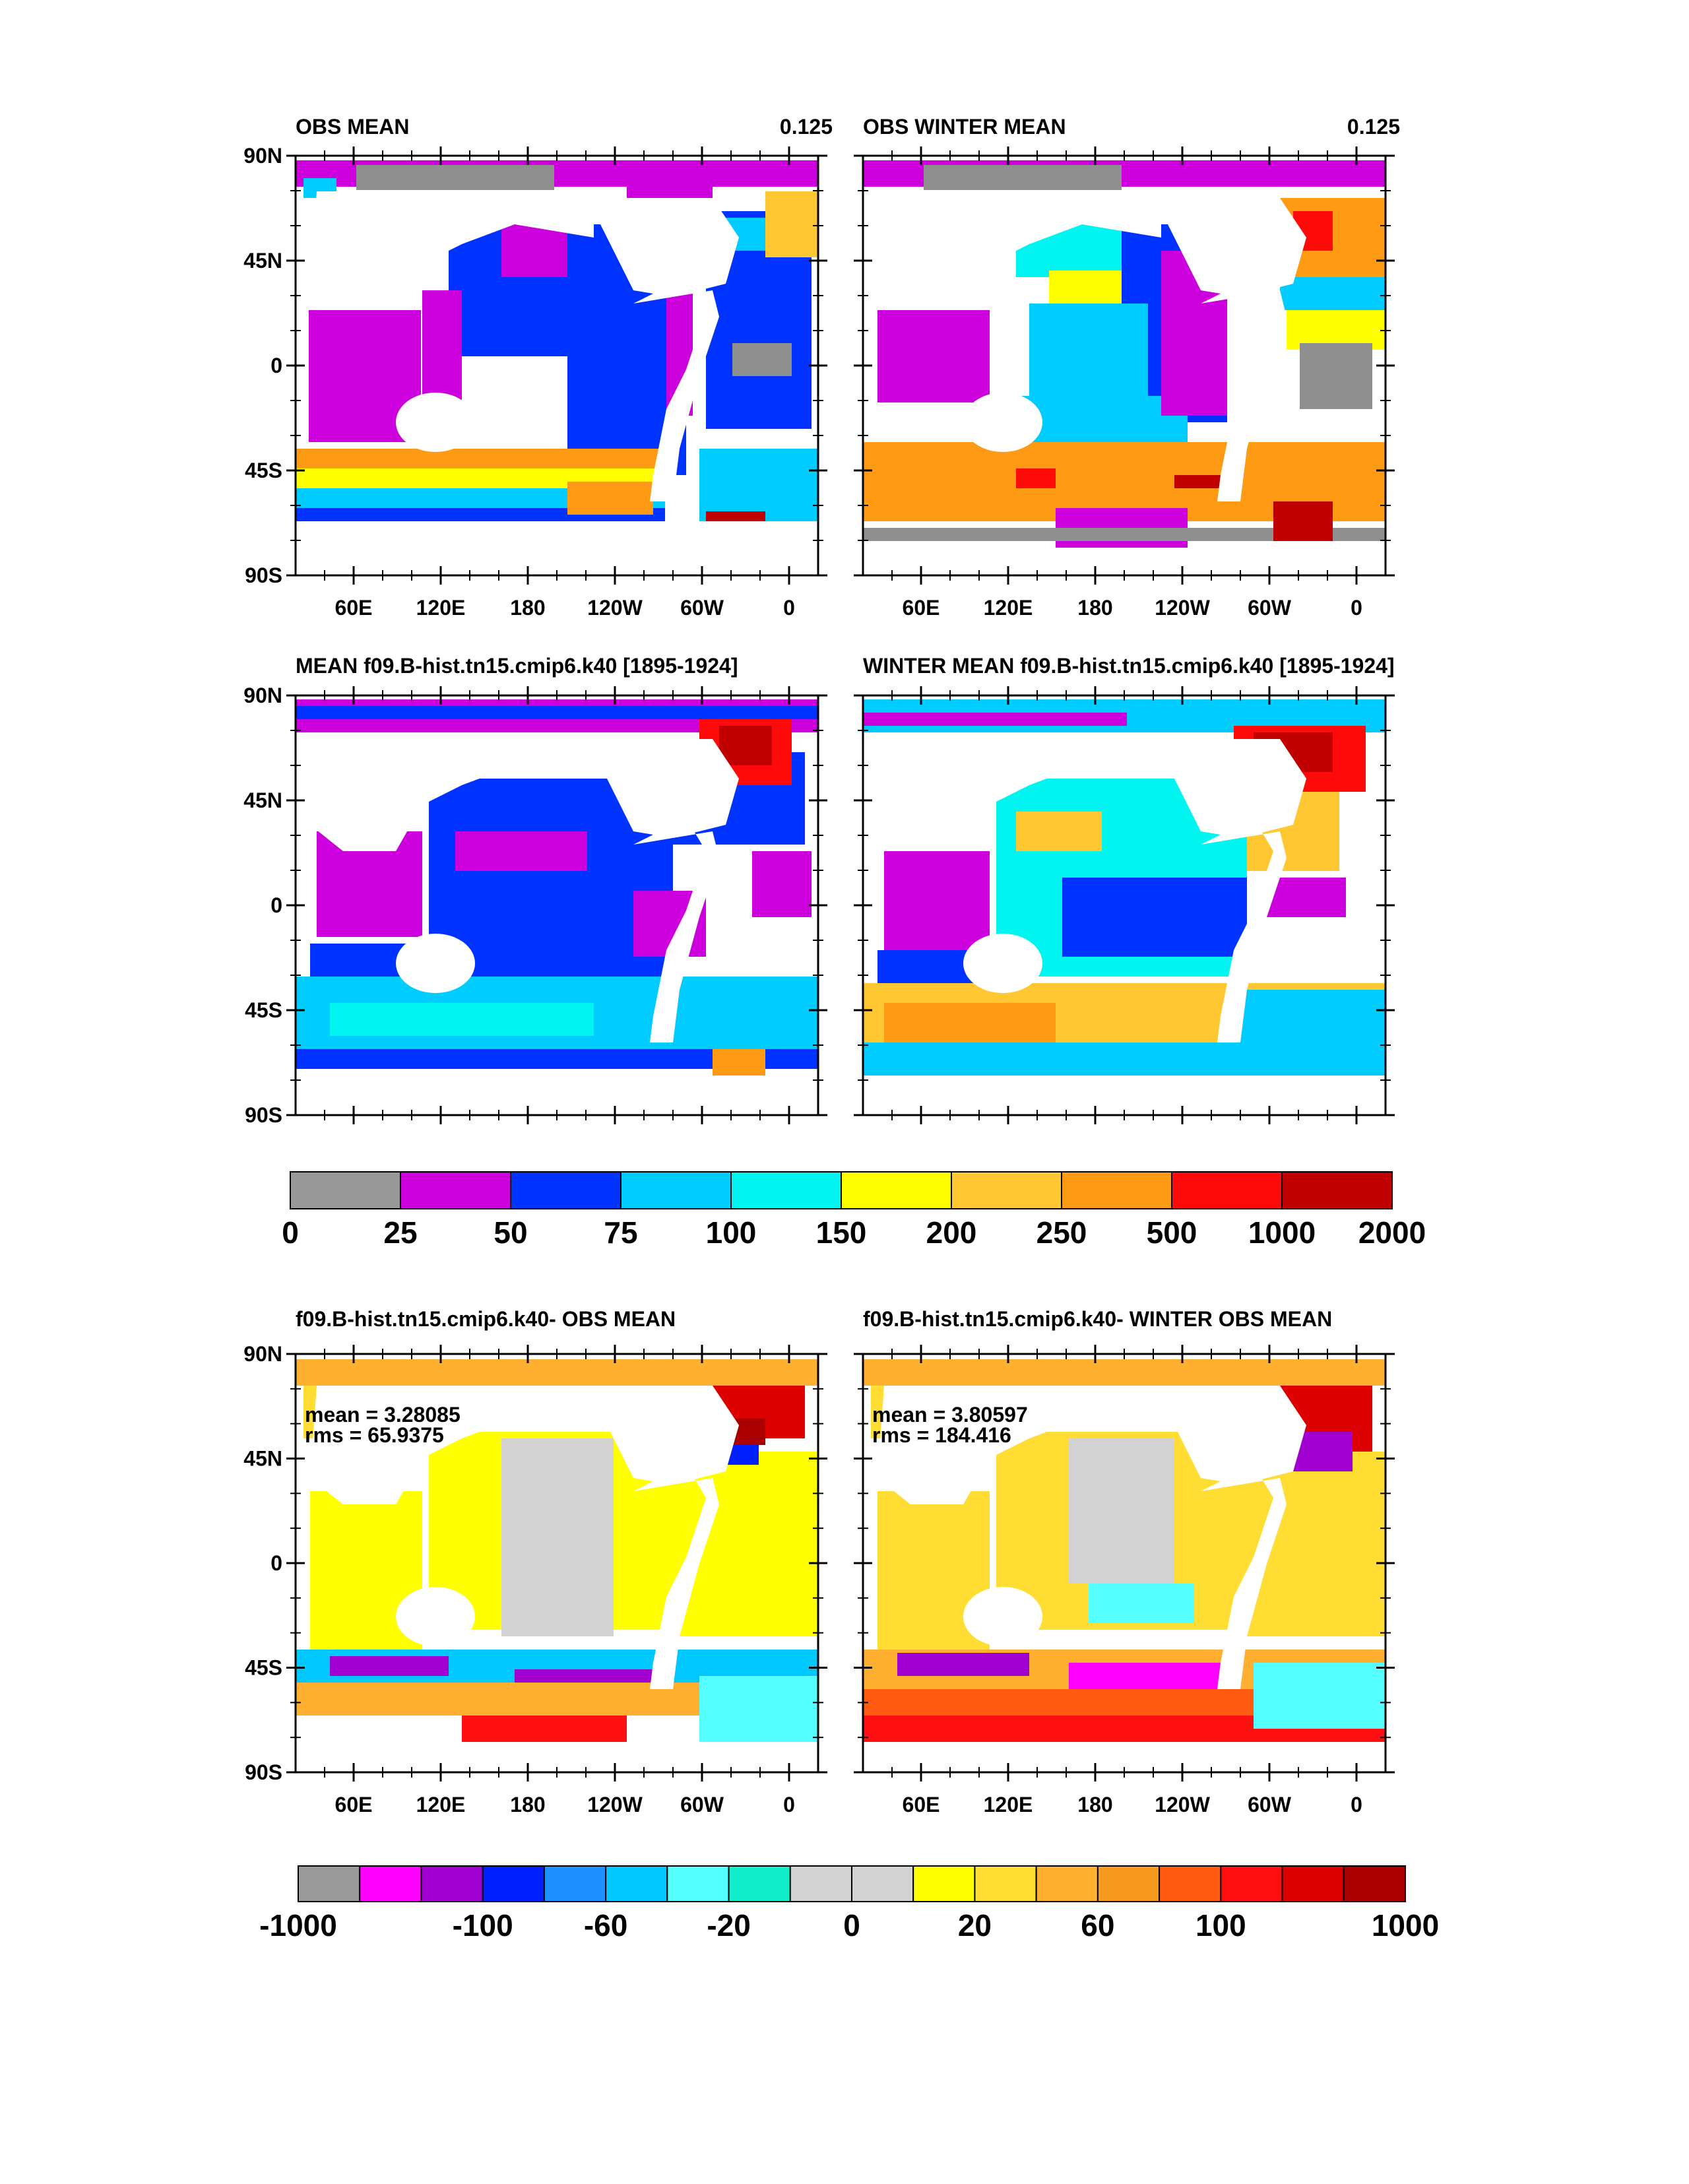 This screenshot has width=1689, height=2184. I want to click on mean-label: mean = 3.80597, so click(950, 1415).